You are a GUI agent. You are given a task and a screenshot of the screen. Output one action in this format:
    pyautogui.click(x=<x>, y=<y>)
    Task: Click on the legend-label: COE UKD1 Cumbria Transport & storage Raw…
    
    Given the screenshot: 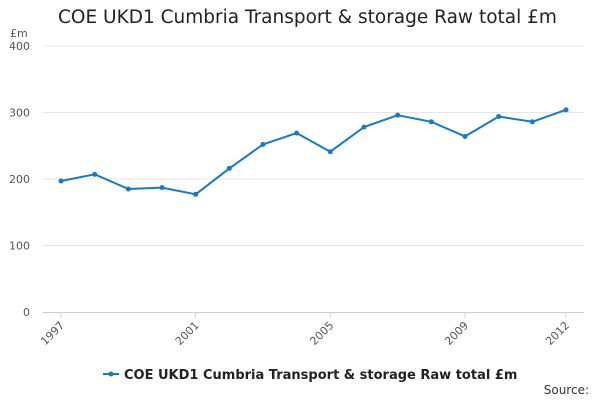 What is the action you would take?
    pyautogui.click(x=320, y=375)
    